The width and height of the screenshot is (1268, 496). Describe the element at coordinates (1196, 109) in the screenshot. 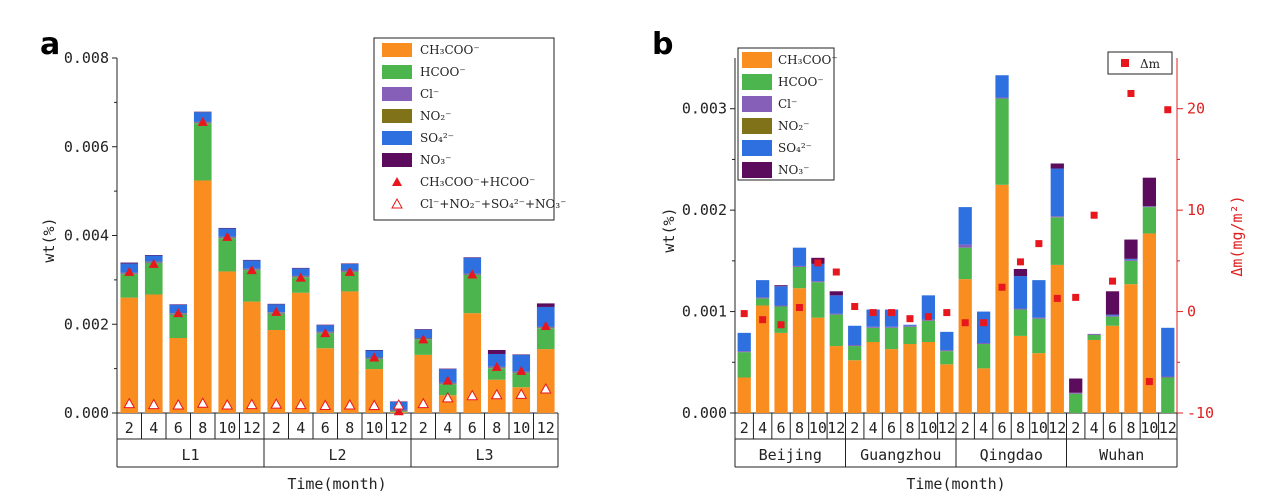

I see `right-tick-label: 20` at that location.